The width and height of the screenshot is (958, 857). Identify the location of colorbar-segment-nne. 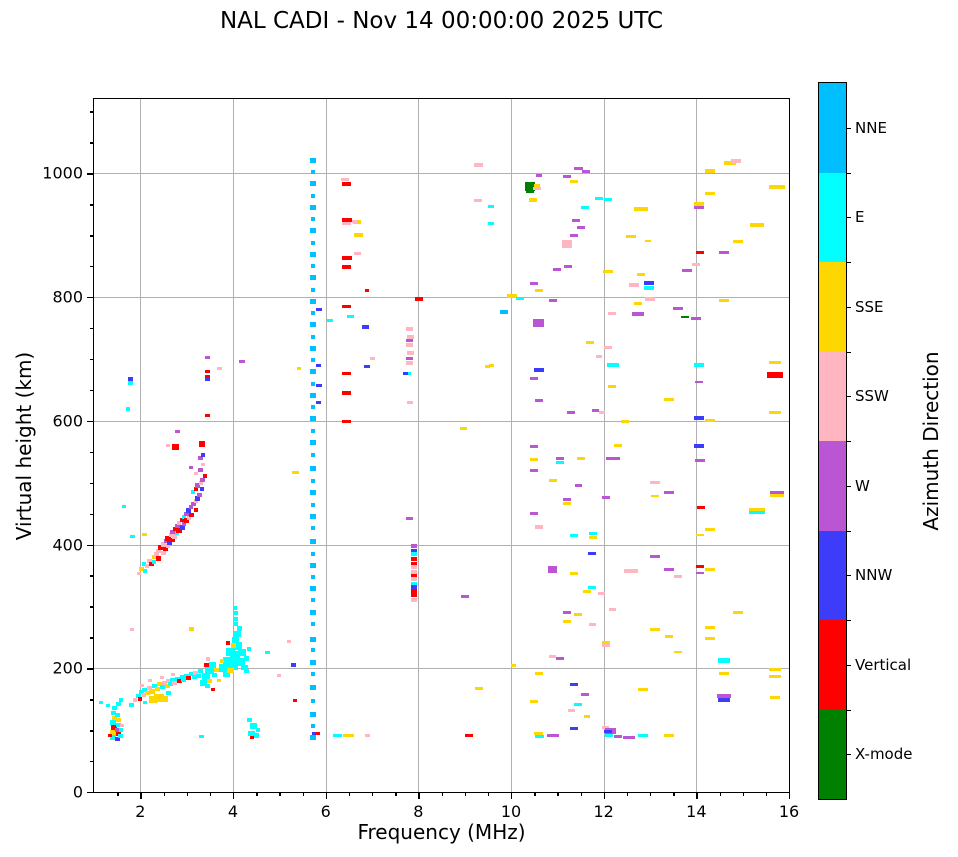
(832, 128).